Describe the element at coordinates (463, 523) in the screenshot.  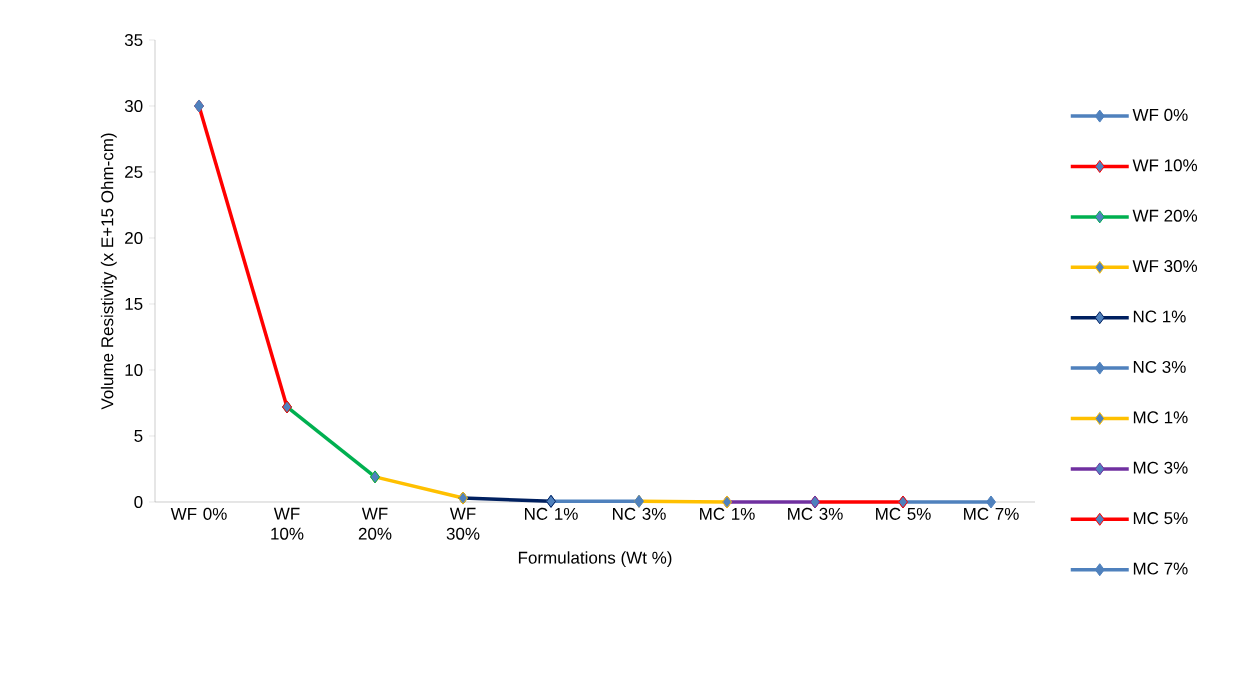
I see `x-tick-label: WF 30%` at that location.